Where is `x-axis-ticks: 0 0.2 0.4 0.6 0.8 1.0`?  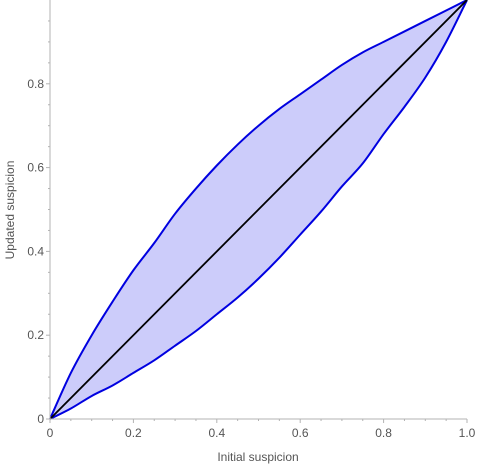
x-axis-ticks: 0 0.2 0.4 0.6 0.8 1.0 is located at coordinates (261, 429).